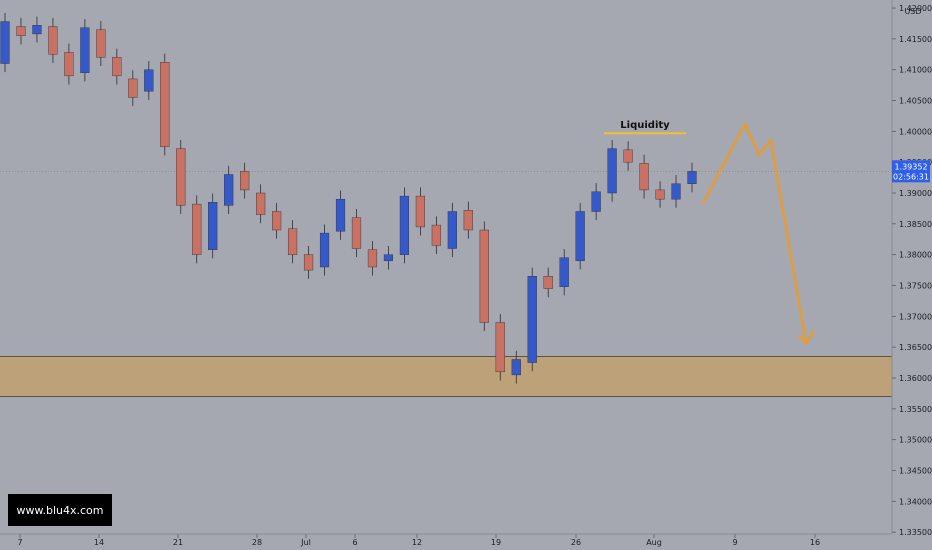 This screenshot has width=932, height=550. What do you see at coordinates (915, 501) in the screenshot?
I see `price-tick-label: 1.34000` at bounding box center [915, 501].